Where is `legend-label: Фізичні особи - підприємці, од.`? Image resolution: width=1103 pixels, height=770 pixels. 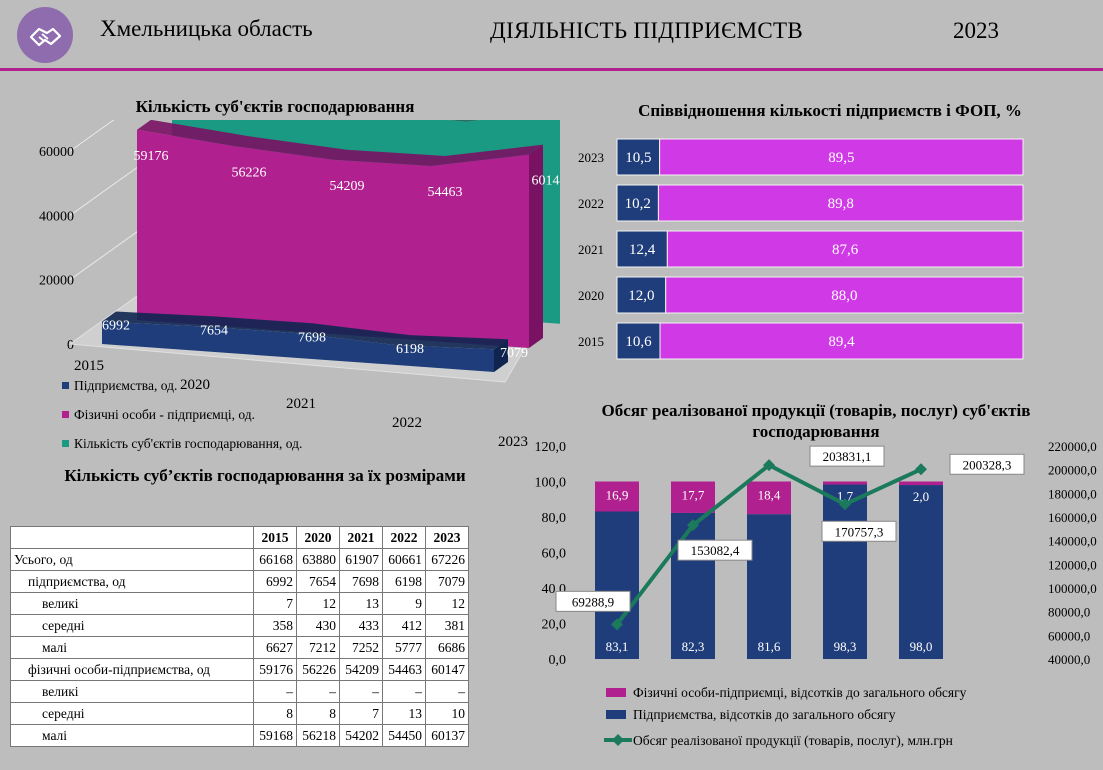
legend-label: Фізичні особи - підприємці, од. is located at coordinates (164, 414).